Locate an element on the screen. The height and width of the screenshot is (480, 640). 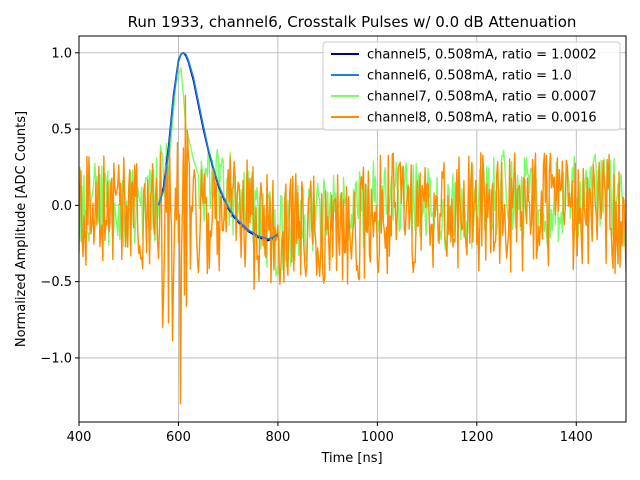
x-tick-label: 1200 is located at coordinates (476, 437).